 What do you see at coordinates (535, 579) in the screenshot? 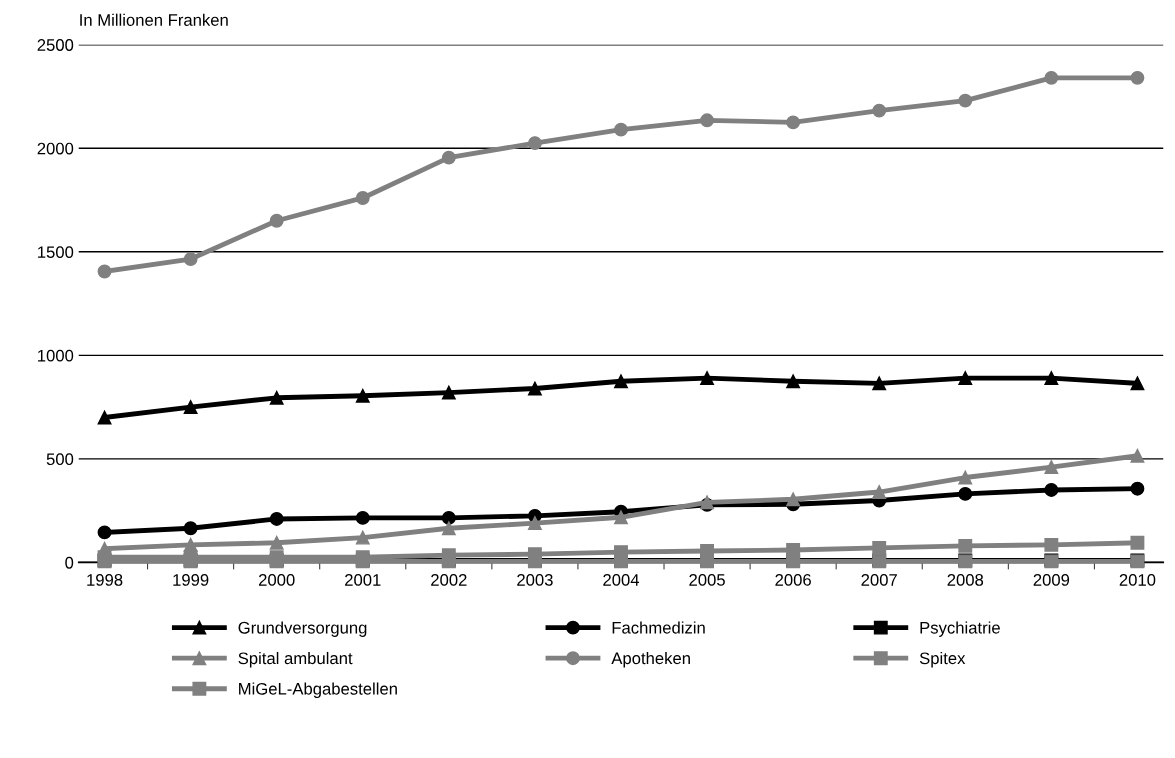
I see `x-tick-label: 2003` at bounding box center [535, 579].